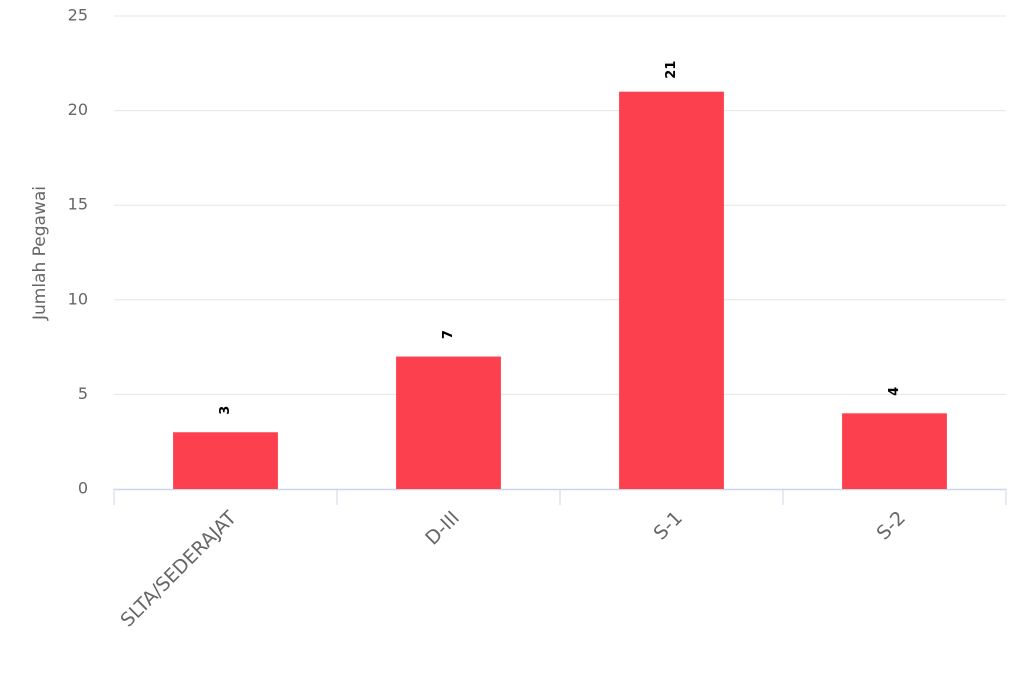  Describe the element at coordinates (83, 488) in the screenshot. I see `y-tick-label: 0` at that location.